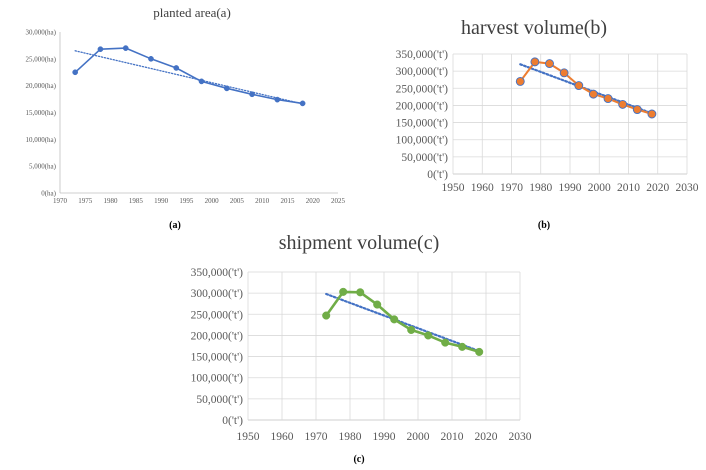 This screenshot has width=706, height=470. What do you see at coordinates (544, 225) in the screenshot?
I see `panel-label: (b)` at bounding box center [544, 225].